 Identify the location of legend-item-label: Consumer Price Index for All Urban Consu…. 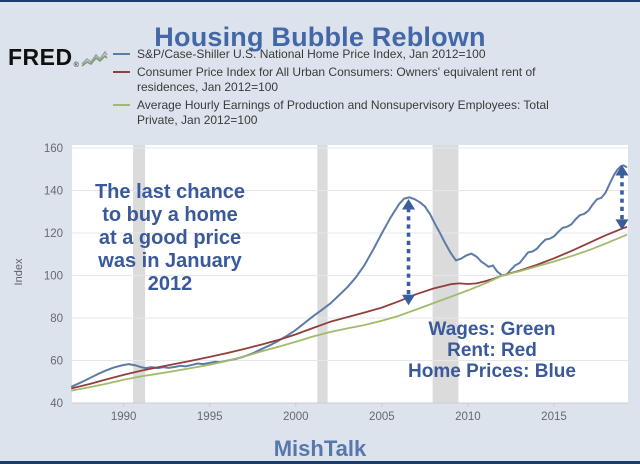
(336, 79).